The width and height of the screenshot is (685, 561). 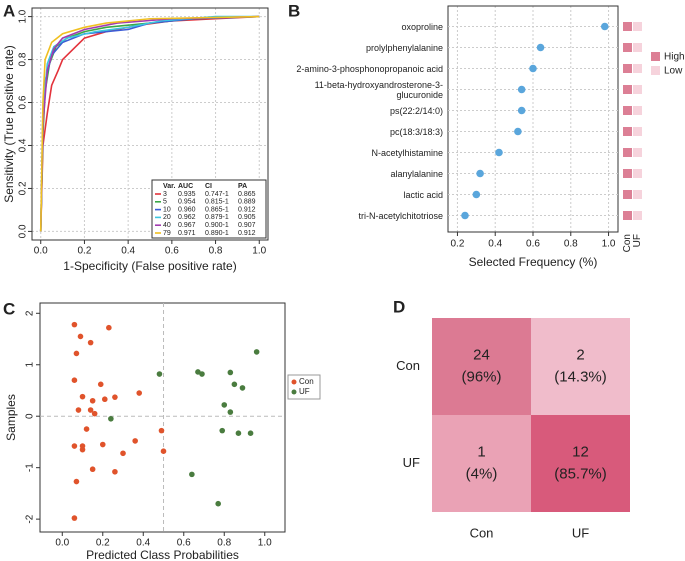 What do you see at coordinates (165, 202) in the screenshot?
I see `legend-entry: 5` at bounding box center [165, 202].